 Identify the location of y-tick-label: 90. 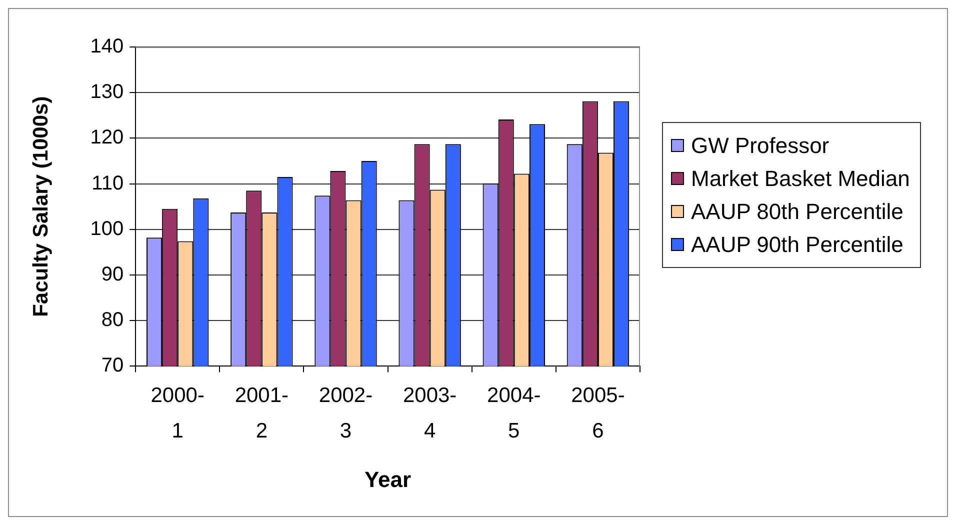
(112, 275).